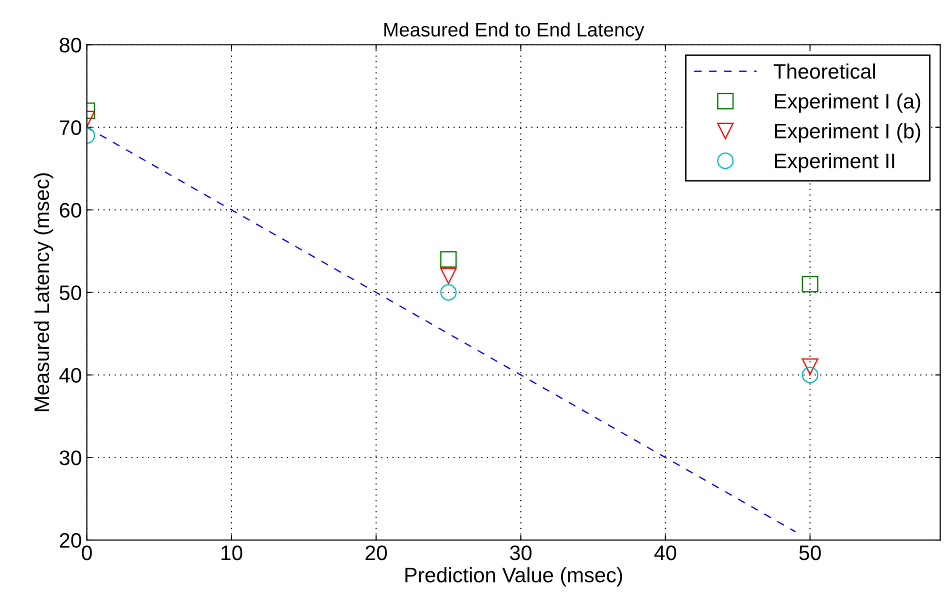 This screenshot has height=613, width=944. I want to click on legend-label: Experiment I (b), so click(847, 133).